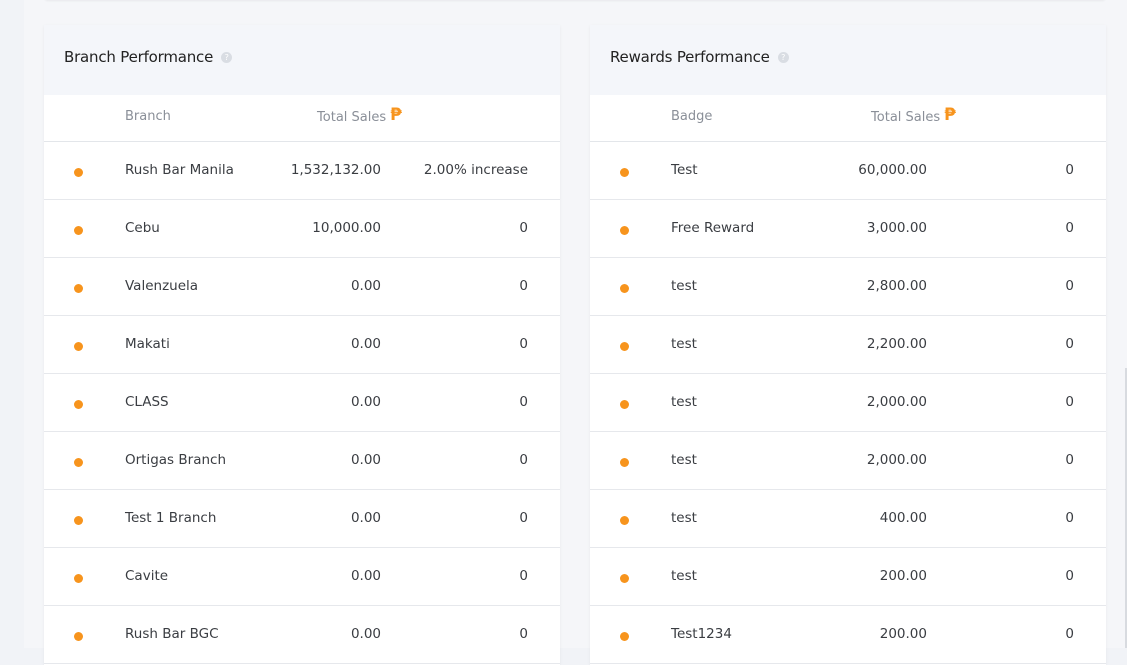  What do you see at coordinates (147, 402) in the screenshot?
I see `row-name: CLASS` at bounding box center [147, 402].